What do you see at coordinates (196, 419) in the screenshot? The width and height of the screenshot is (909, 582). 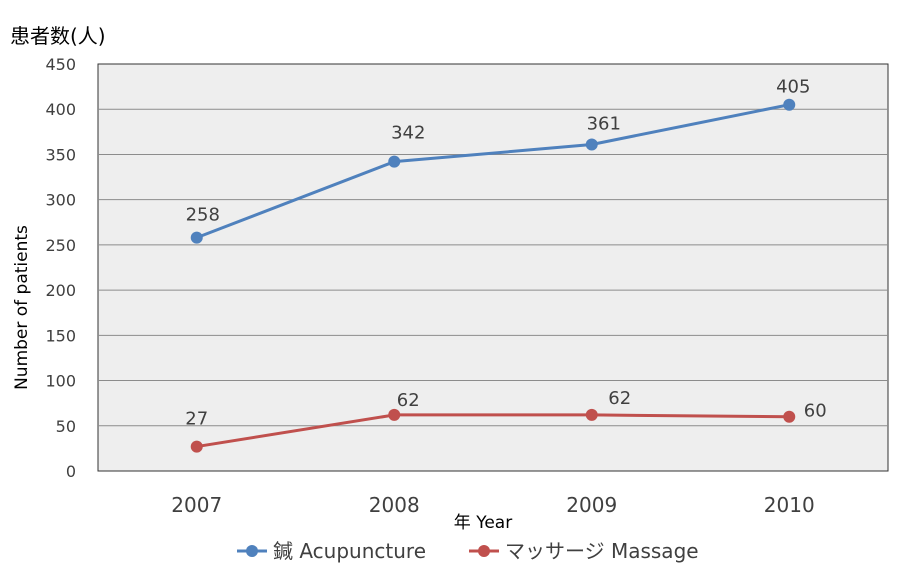 I see `data-label: 27` at bounding box center [196, 419].